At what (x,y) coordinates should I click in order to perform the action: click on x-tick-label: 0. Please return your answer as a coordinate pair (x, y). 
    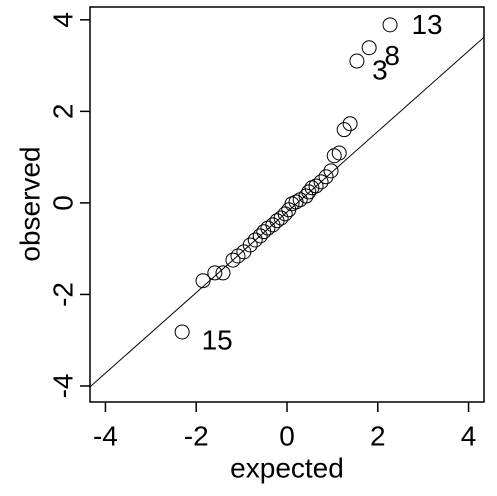
    Looking at the image, I should click on (287, 435).